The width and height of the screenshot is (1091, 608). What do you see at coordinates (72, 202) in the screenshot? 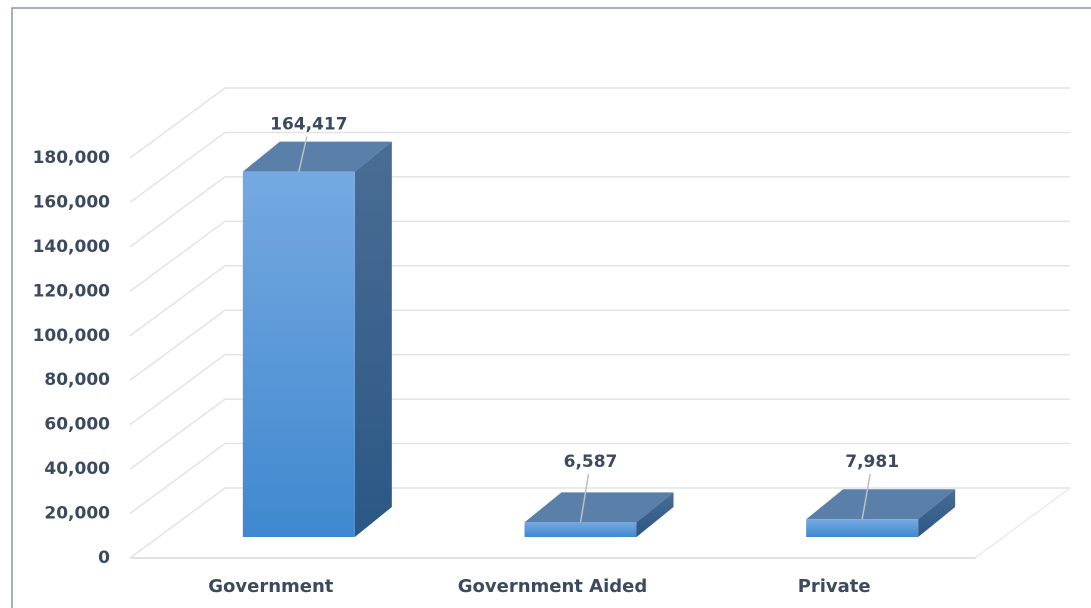
I see `y-tick-label: 160,000` at bounding box center [72, 202].